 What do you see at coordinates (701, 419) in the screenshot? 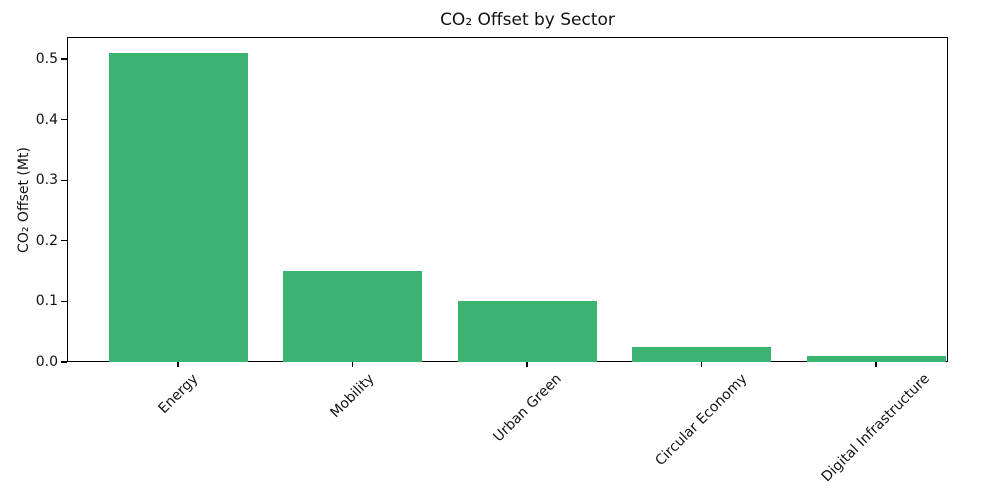
I see `x-tick-label-circular-economy: Circular Economy` at bounding box center [701, 419].